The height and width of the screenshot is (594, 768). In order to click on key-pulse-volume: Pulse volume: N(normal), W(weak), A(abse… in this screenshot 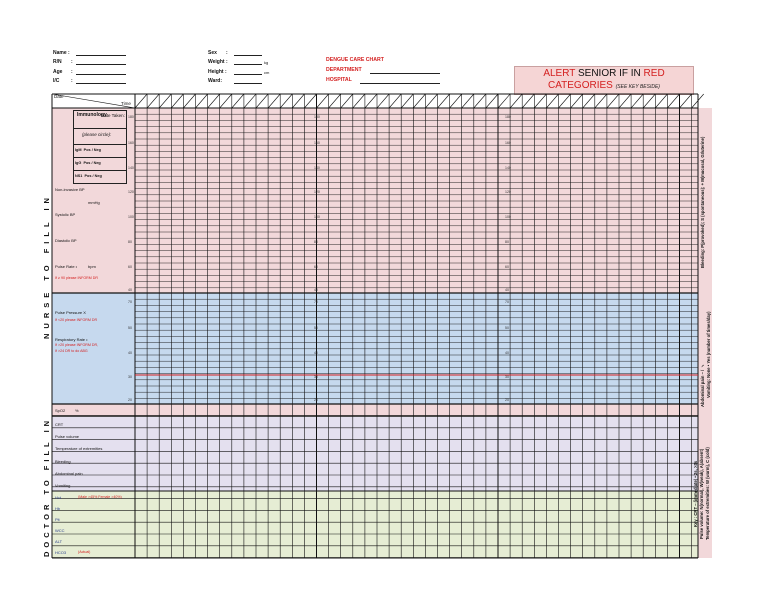, I will do `click(701, 494)`.